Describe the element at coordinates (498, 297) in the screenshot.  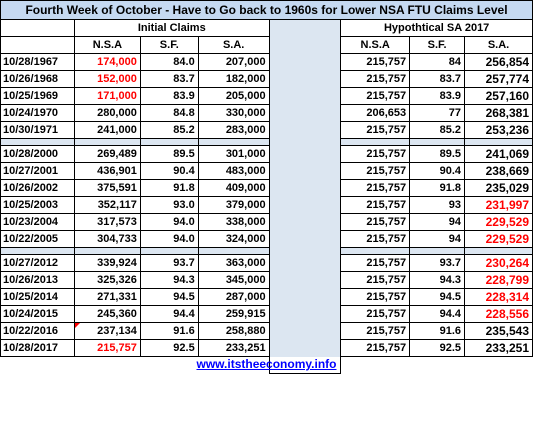
I see `hyp-sa-cell: 228,314` at that location.